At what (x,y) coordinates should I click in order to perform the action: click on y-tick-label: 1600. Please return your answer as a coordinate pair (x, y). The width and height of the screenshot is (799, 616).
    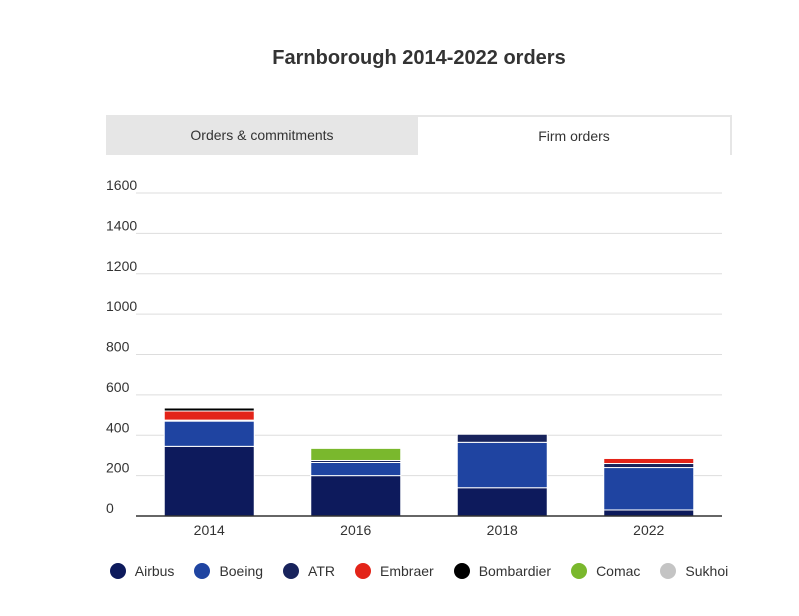
    Looking at the image, I should click on (121, 185).